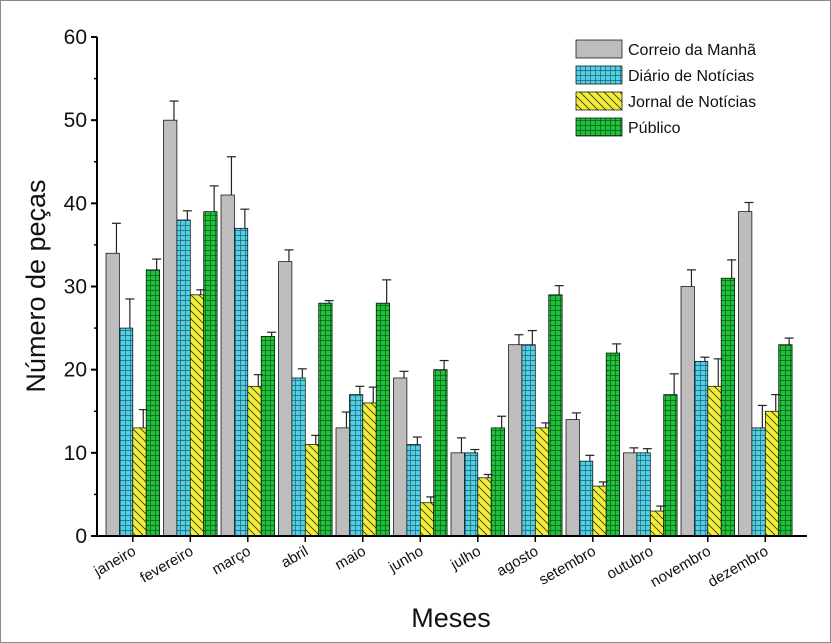  What do you see at coordinates (567, 566) in the screenshot?
I see `x-tick-label: setembro` at bounding box center [567, 566].